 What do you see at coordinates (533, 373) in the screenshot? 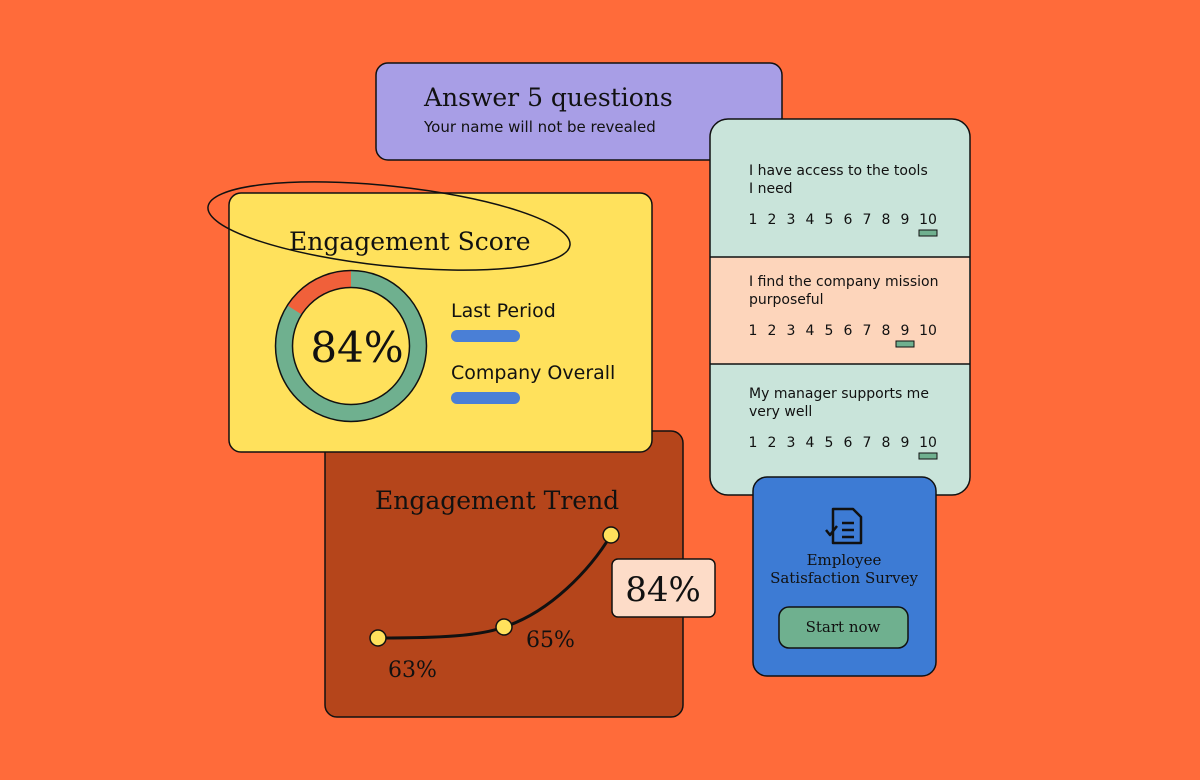
I see `legend-label: Company Overall` at bounding box center [533, 373].